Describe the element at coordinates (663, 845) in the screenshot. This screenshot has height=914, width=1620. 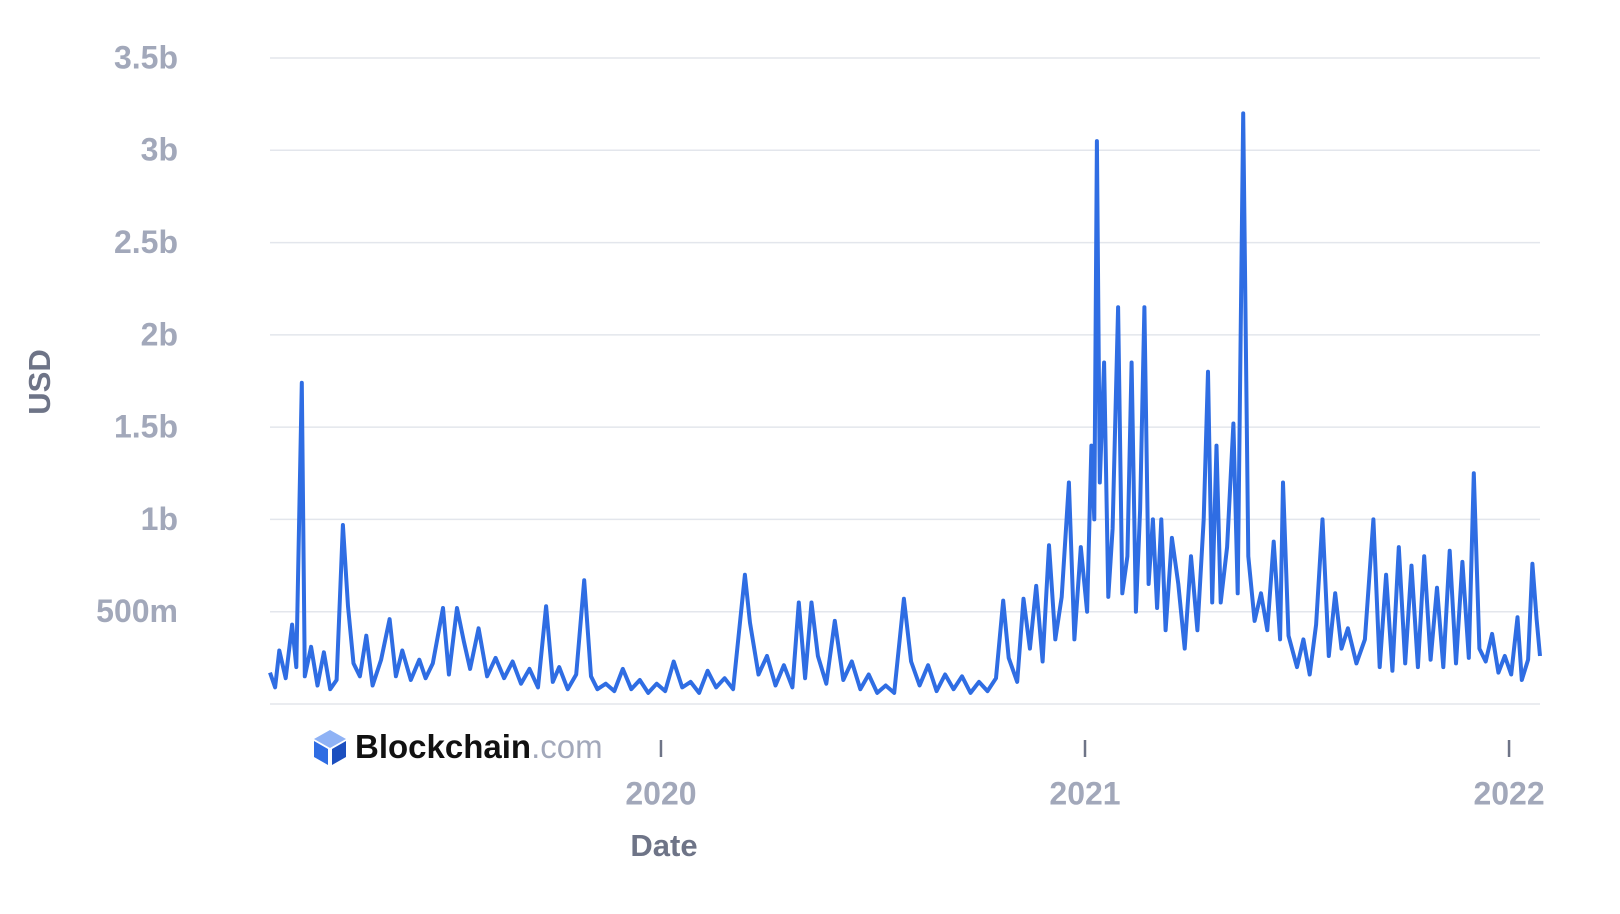
I see `x-axis-title: Date` at that location.